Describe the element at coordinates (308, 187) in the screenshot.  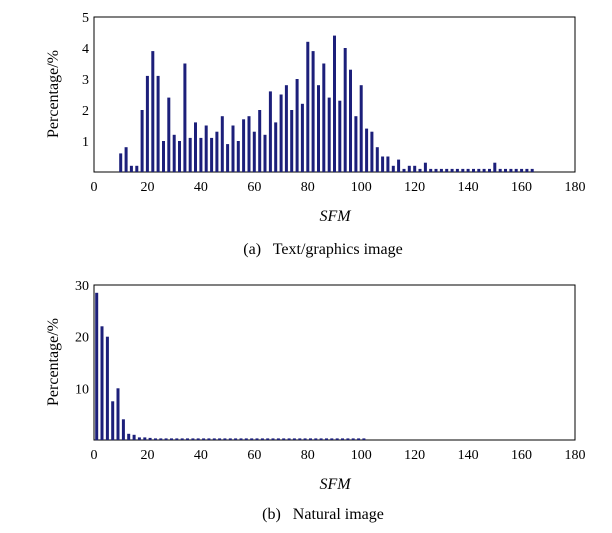
I see `x-tick-label: 80` at that location.